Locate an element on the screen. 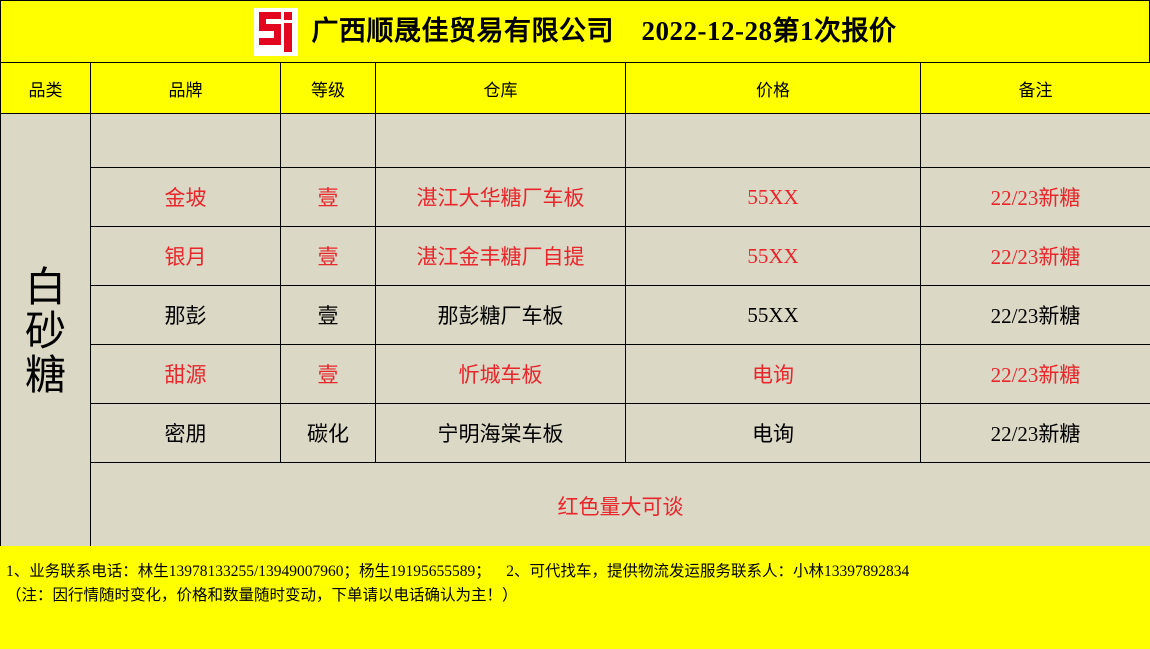 The width and height of the screenshot is (1150, 649). category-cell: 白 砂 糖 is located at coordinates (45, 331).